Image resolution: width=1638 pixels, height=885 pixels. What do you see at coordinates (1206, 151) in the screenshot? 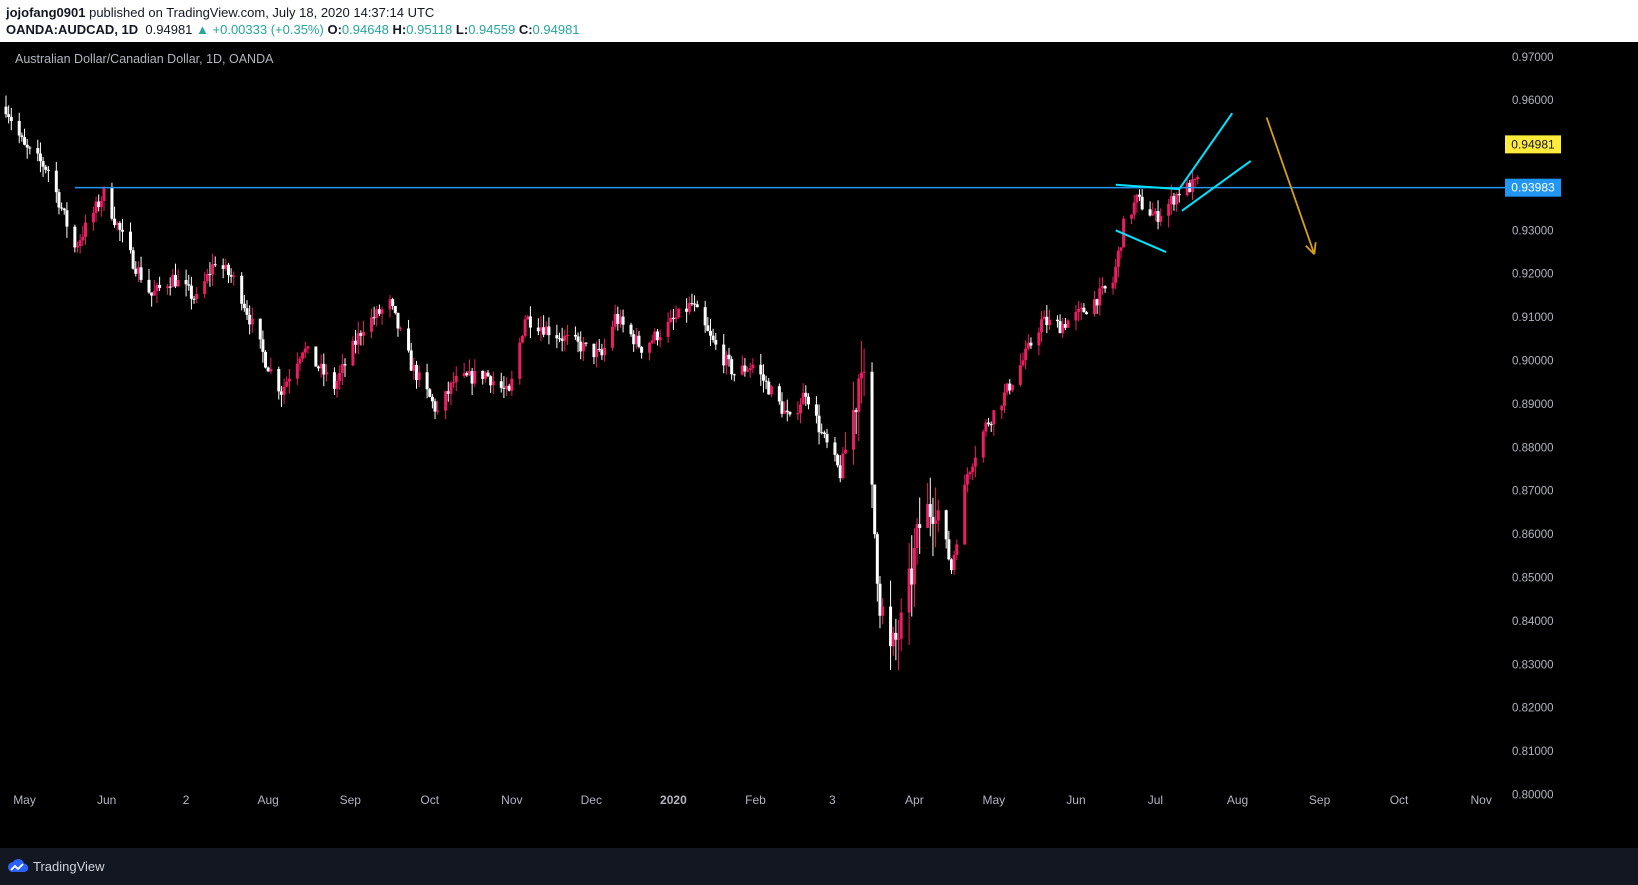
I see `wedge-upper-line` at bounding box center [1206, 151].